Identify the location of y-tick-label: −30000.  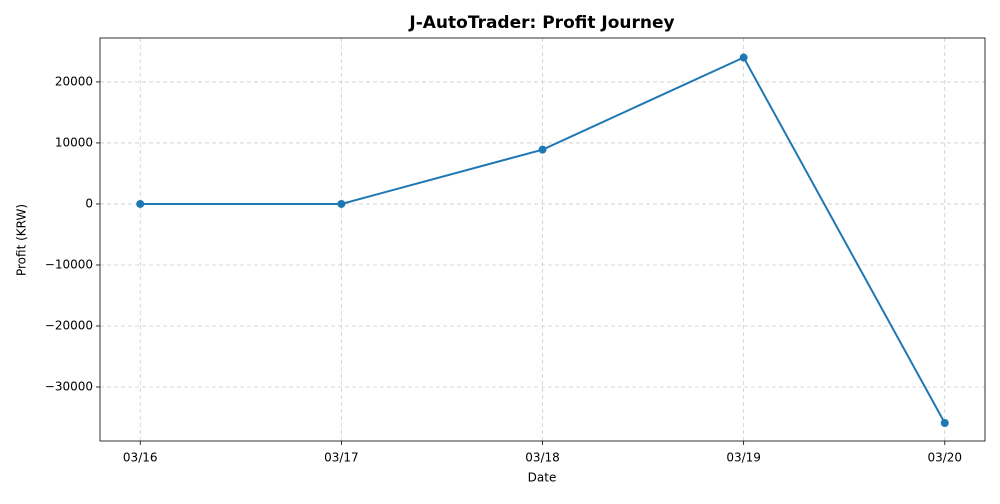
(69, 387).